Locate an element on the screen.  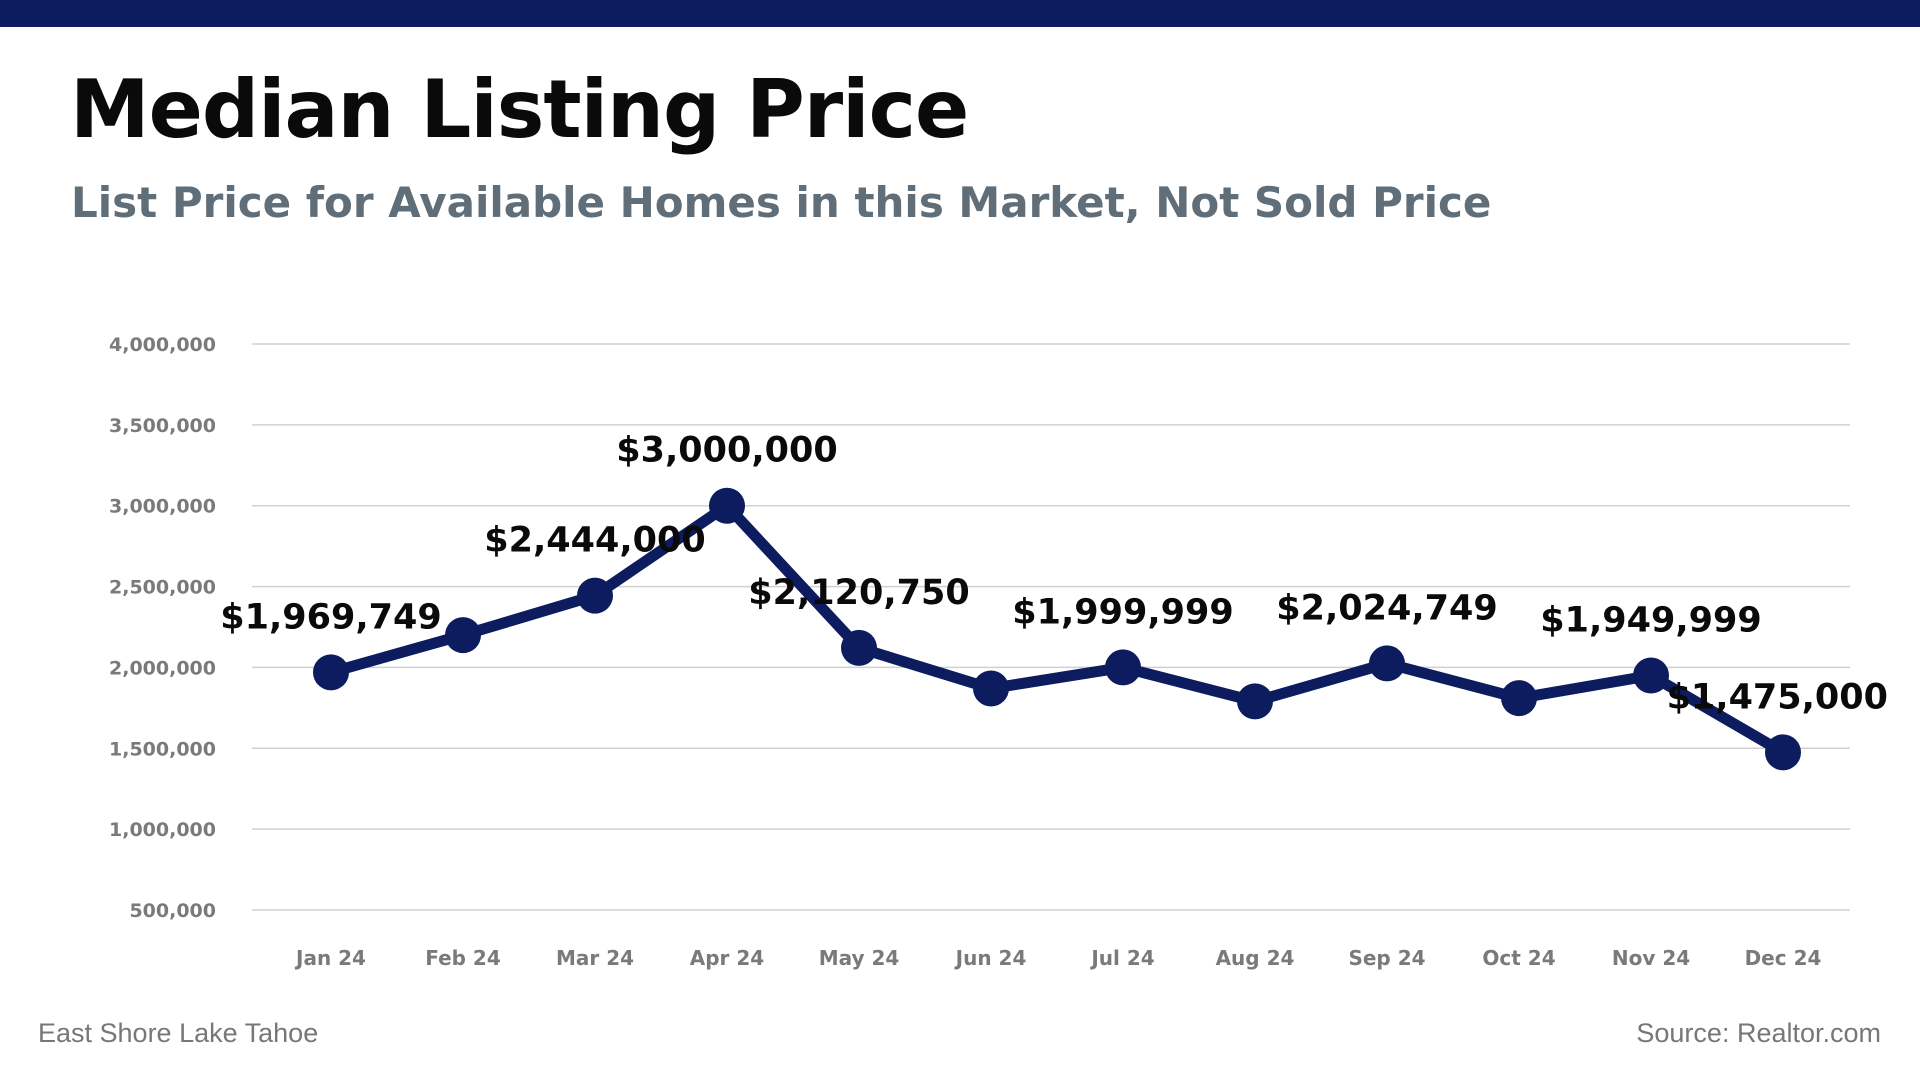
data-label: $1,999,999 is located at coordinates (1122, 612).